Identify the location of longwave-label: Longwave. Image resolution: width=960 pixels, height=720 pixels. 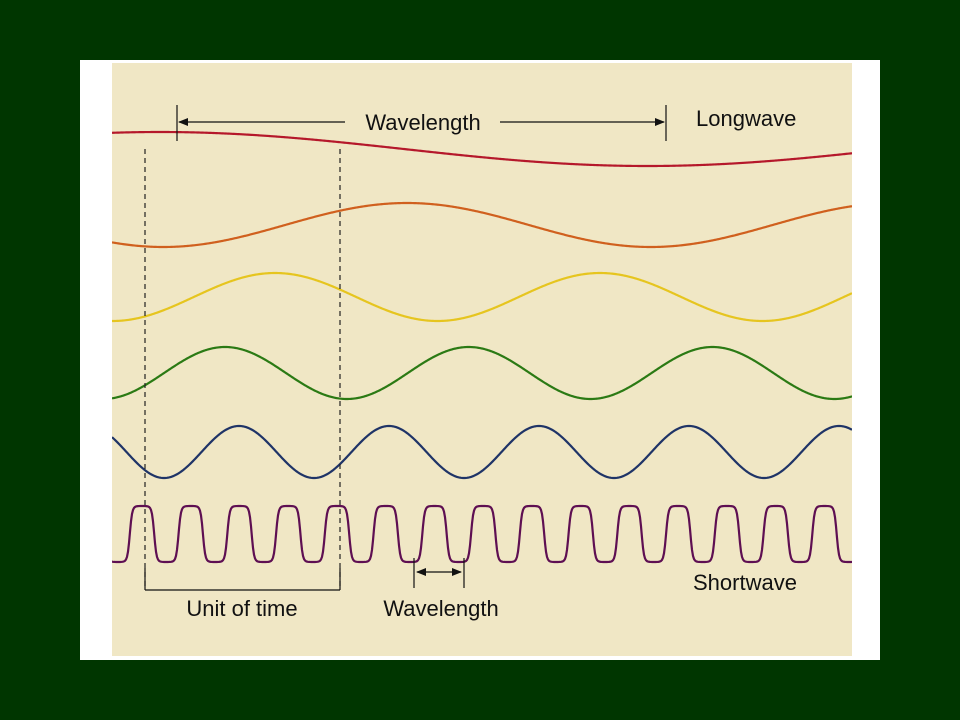
(746, 118).